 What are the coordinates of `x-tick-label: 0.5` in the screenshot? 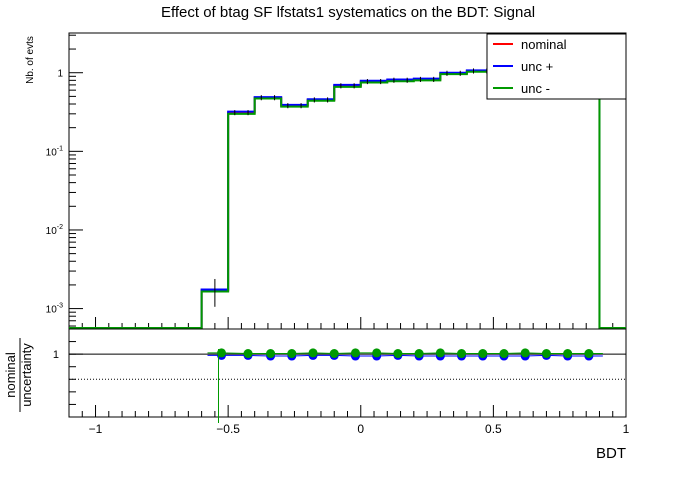 It's located at (493, 429).